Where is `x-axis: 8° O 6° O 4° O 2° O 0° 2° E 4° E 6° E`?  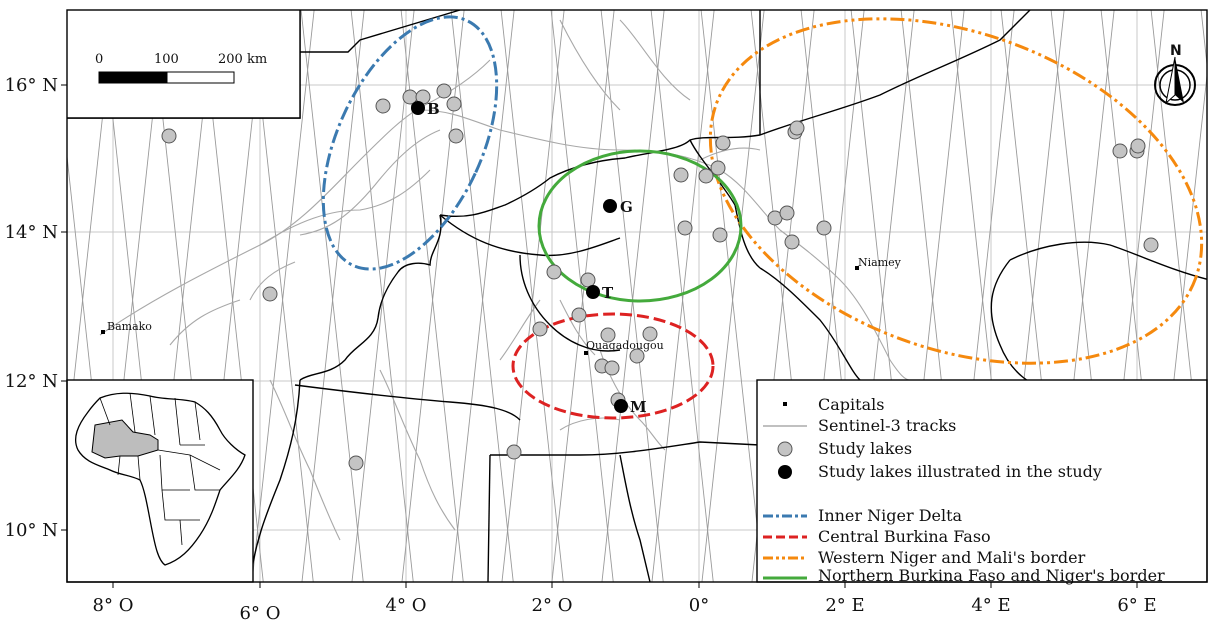
x-axis: 8° O 6° O 4° O 2° O 0° 2° E 4° E 6° E is located at coordinates (625, 603).